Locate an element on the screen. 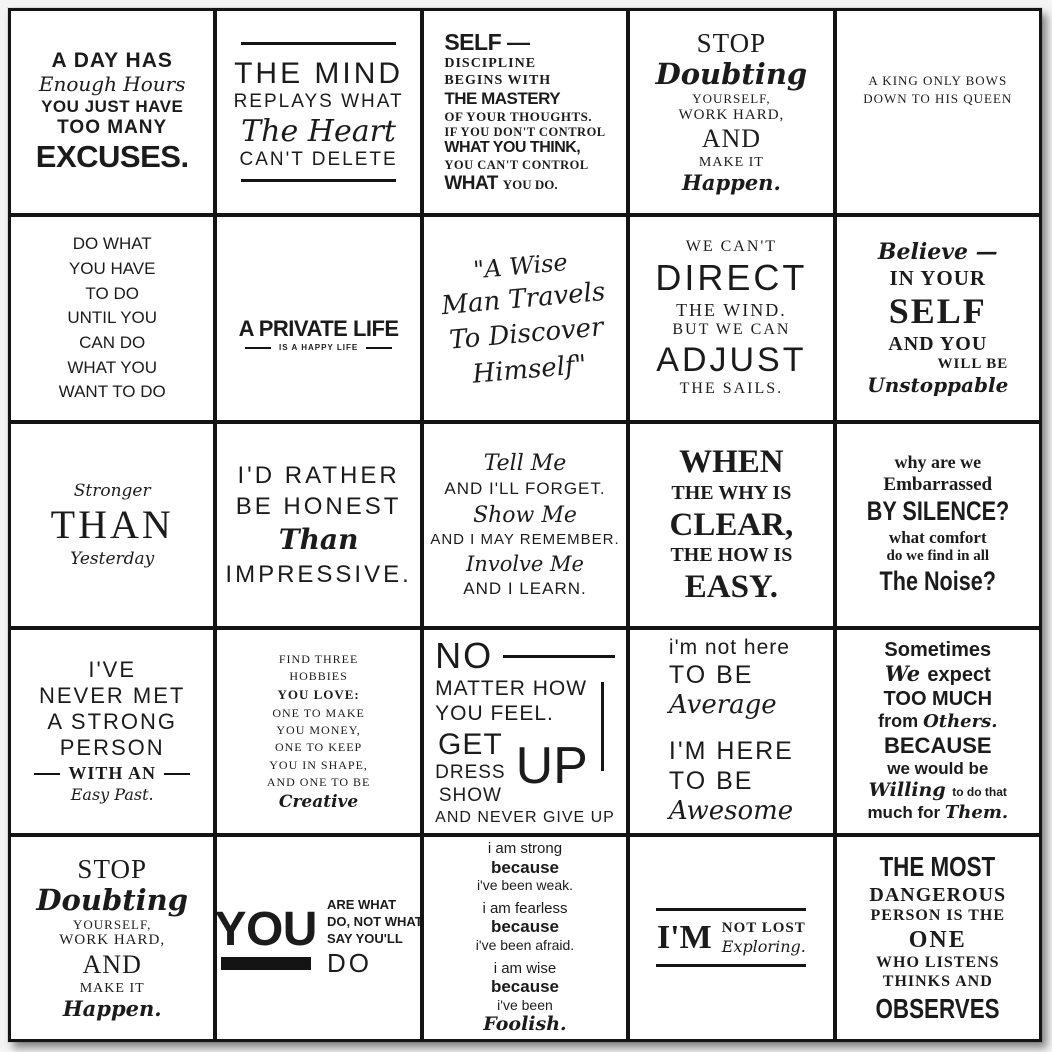 The width and height of the screenshot is (1052, 1052). poster-content: Stronger THAN Yesterday is located at coordinates (112, 524).